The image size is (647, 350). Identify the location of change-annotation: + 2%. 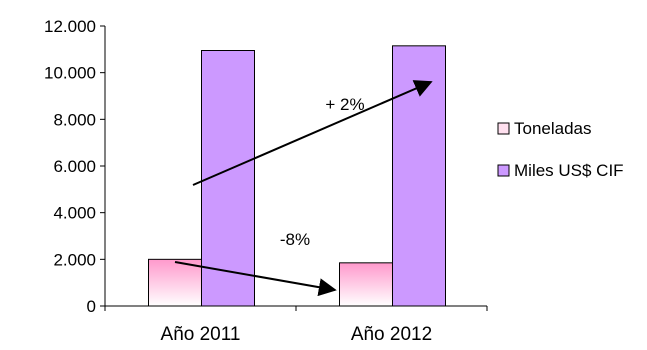
(344, 104).